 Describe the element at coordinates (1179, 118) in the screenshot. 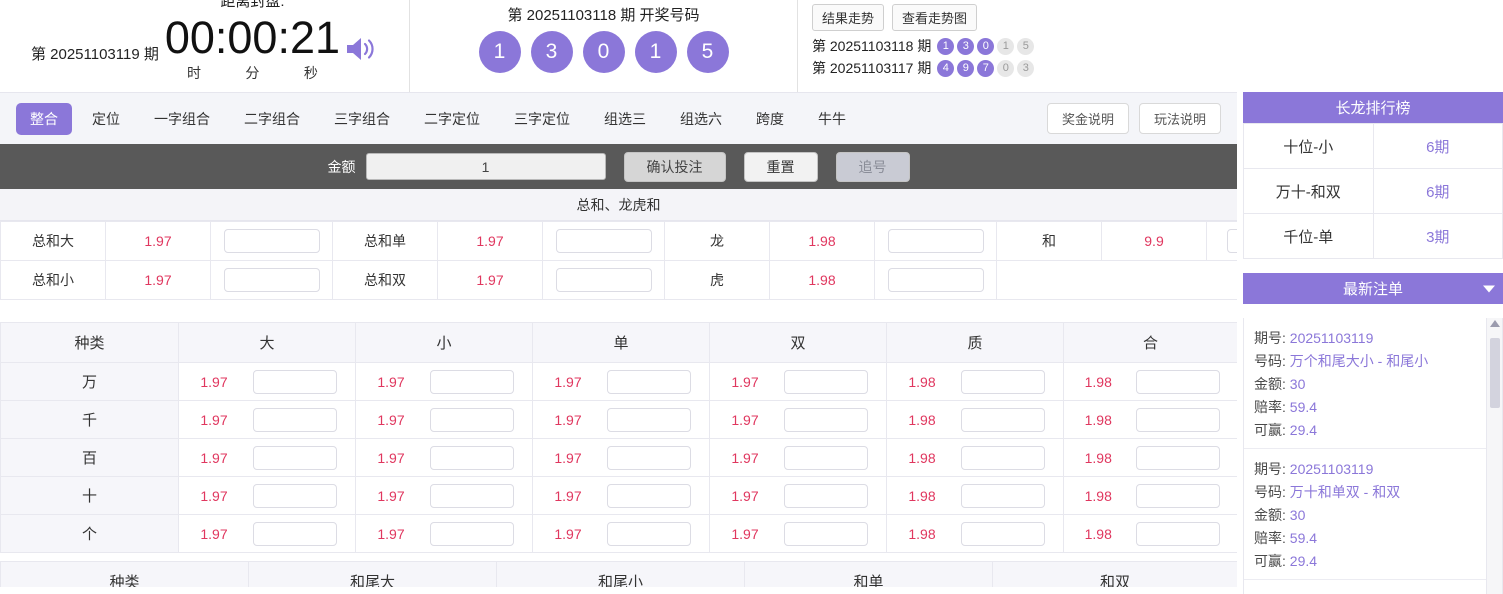

I see `rules-info-button: 玩法说明` at that location.